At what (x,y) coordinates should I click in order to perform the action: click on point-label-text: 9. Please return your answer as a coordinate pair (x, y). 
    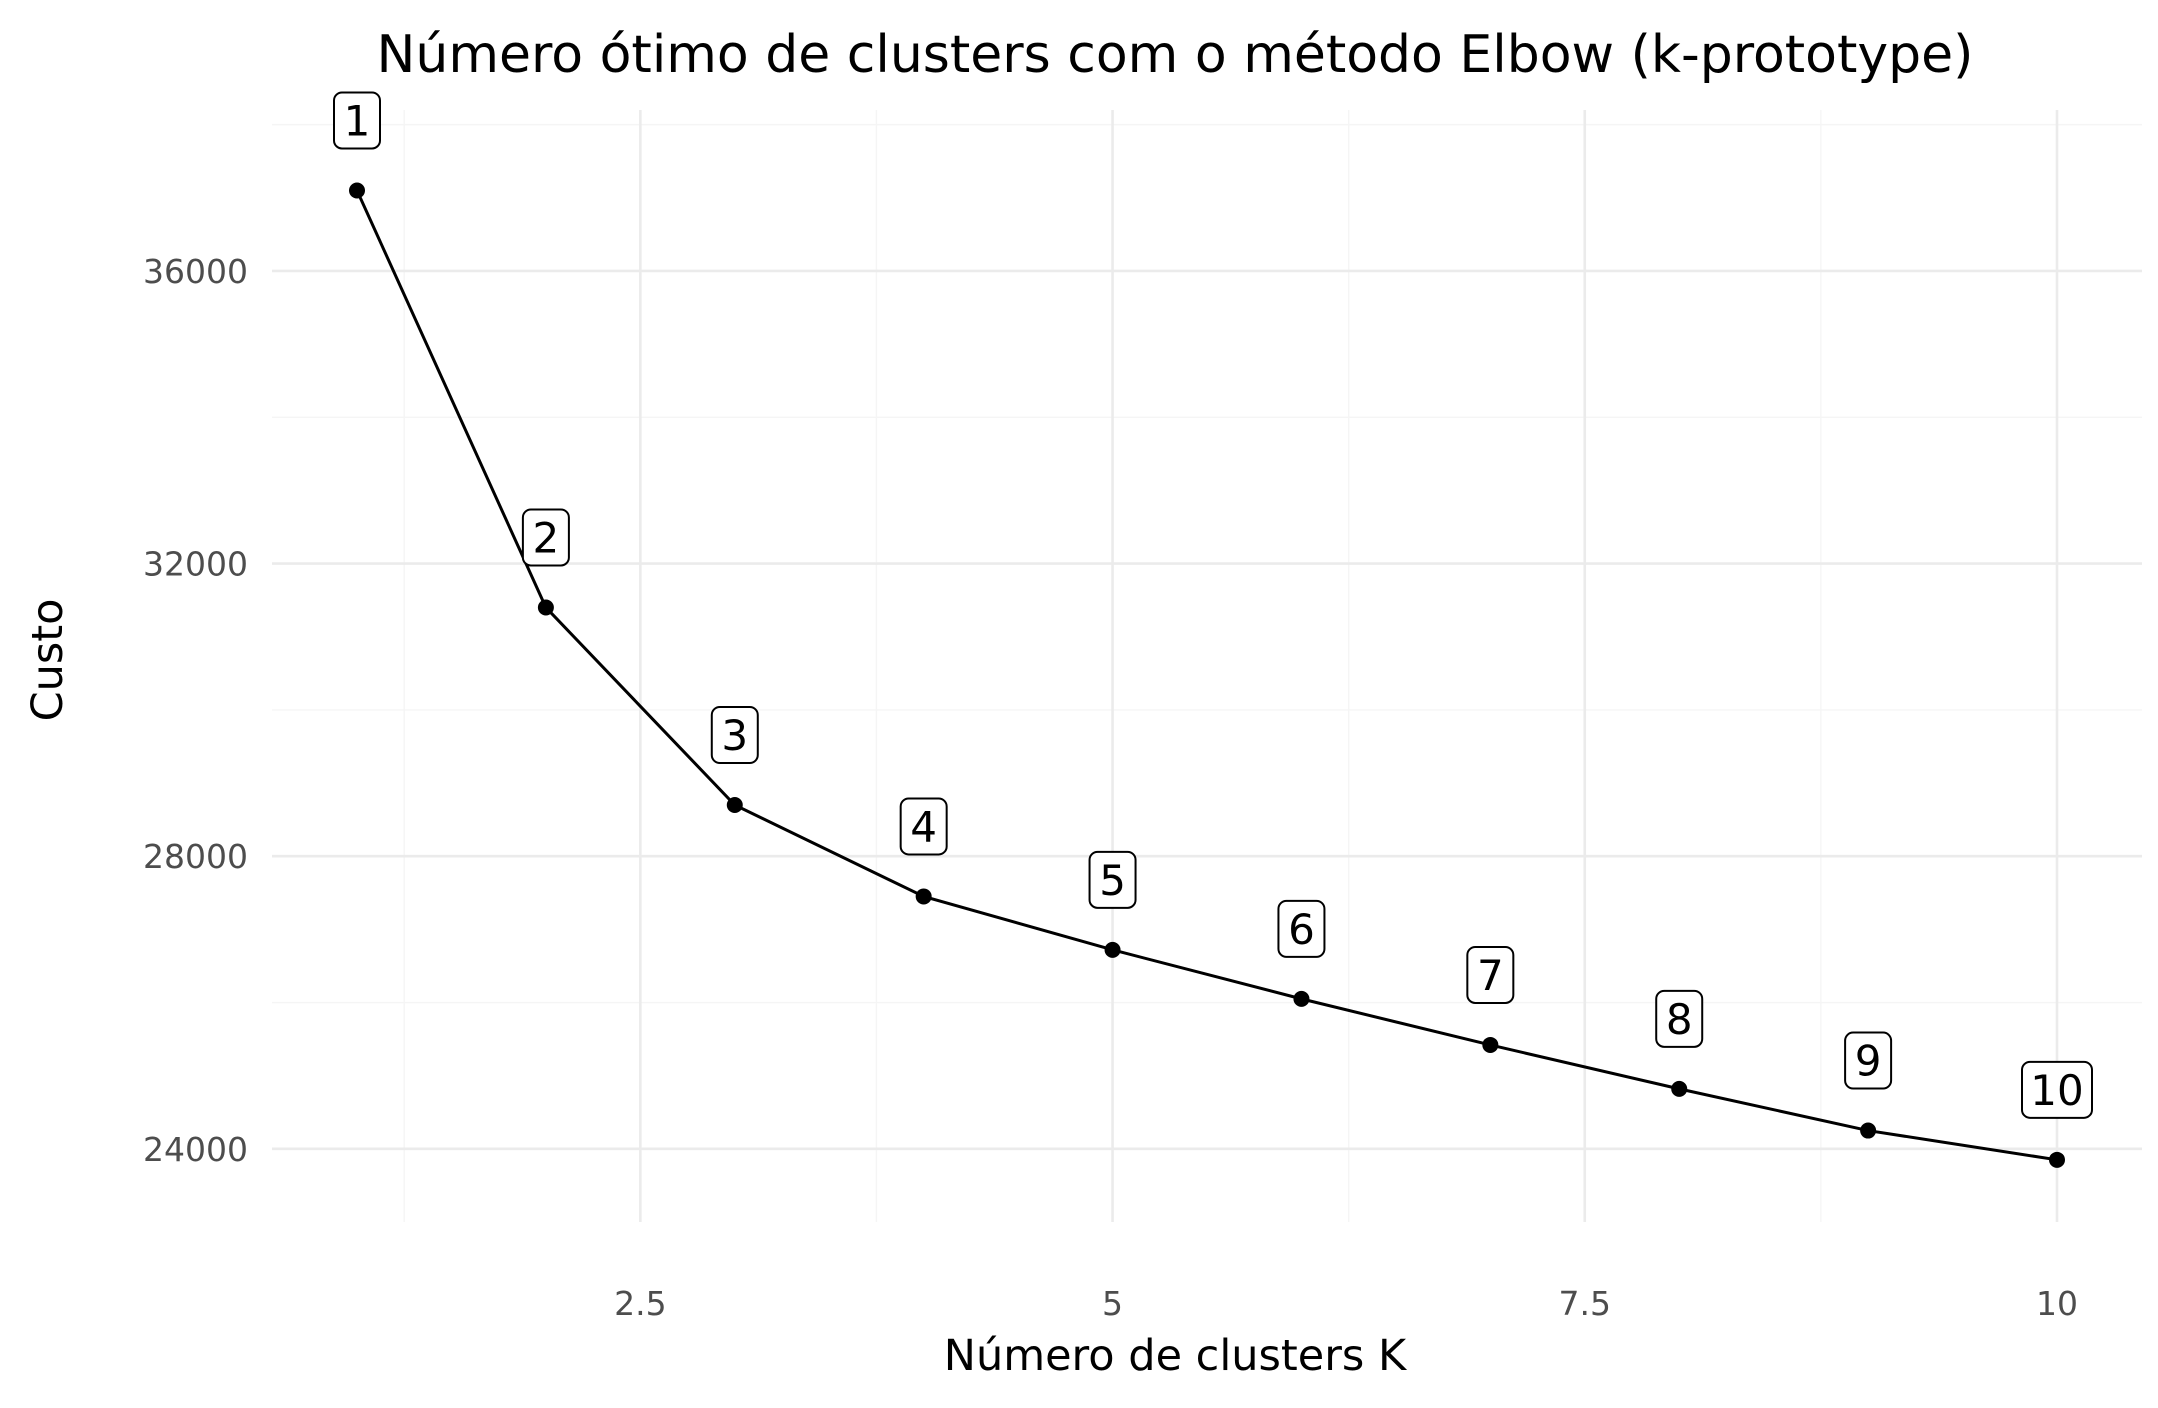
    Looking at the image, I should click on (1868, 1061).